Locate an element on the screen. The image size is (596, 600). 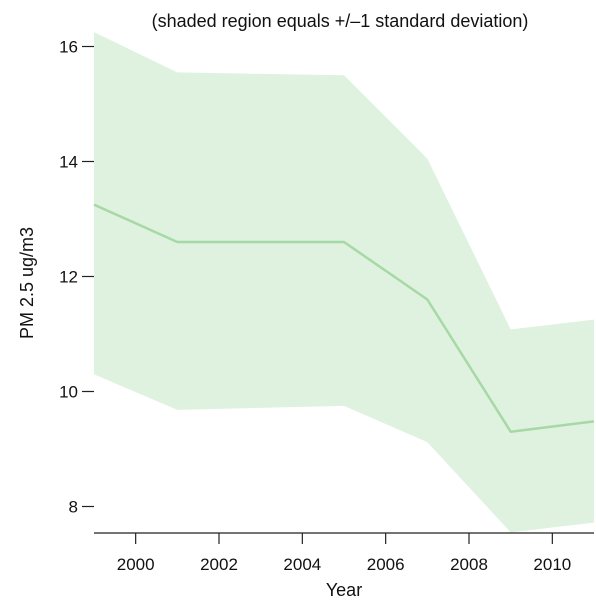
x-tick-label: 2002 is located at coordinates (219, 564).